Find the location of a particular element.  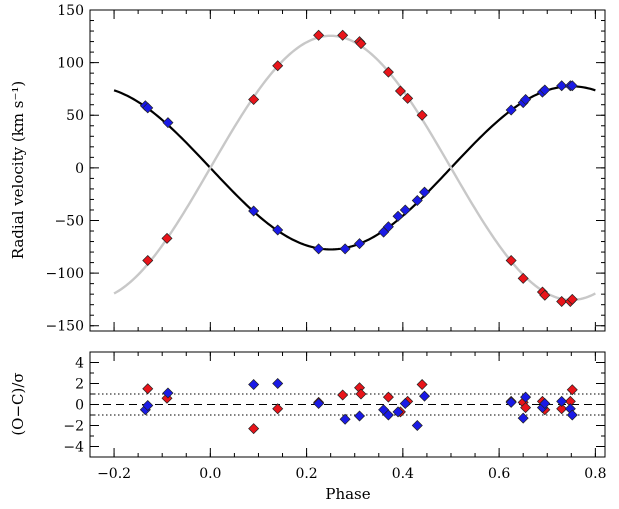

rv-y-tick-label: 100 is located at coordinates (70, 64).